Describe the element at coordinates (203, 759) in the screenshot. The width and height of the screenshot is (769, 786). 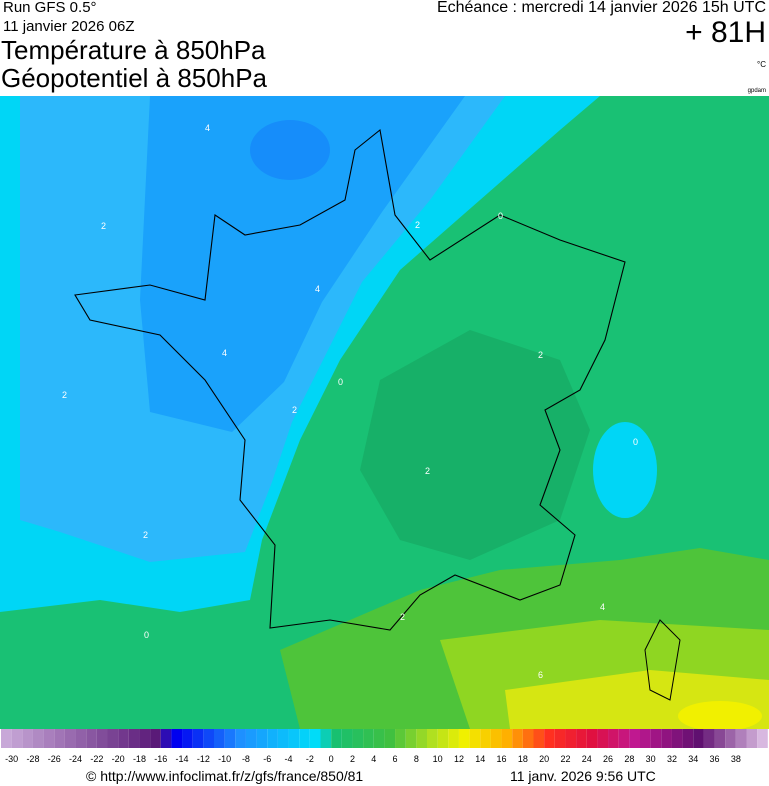
I see `scale-label: -12` at that location.